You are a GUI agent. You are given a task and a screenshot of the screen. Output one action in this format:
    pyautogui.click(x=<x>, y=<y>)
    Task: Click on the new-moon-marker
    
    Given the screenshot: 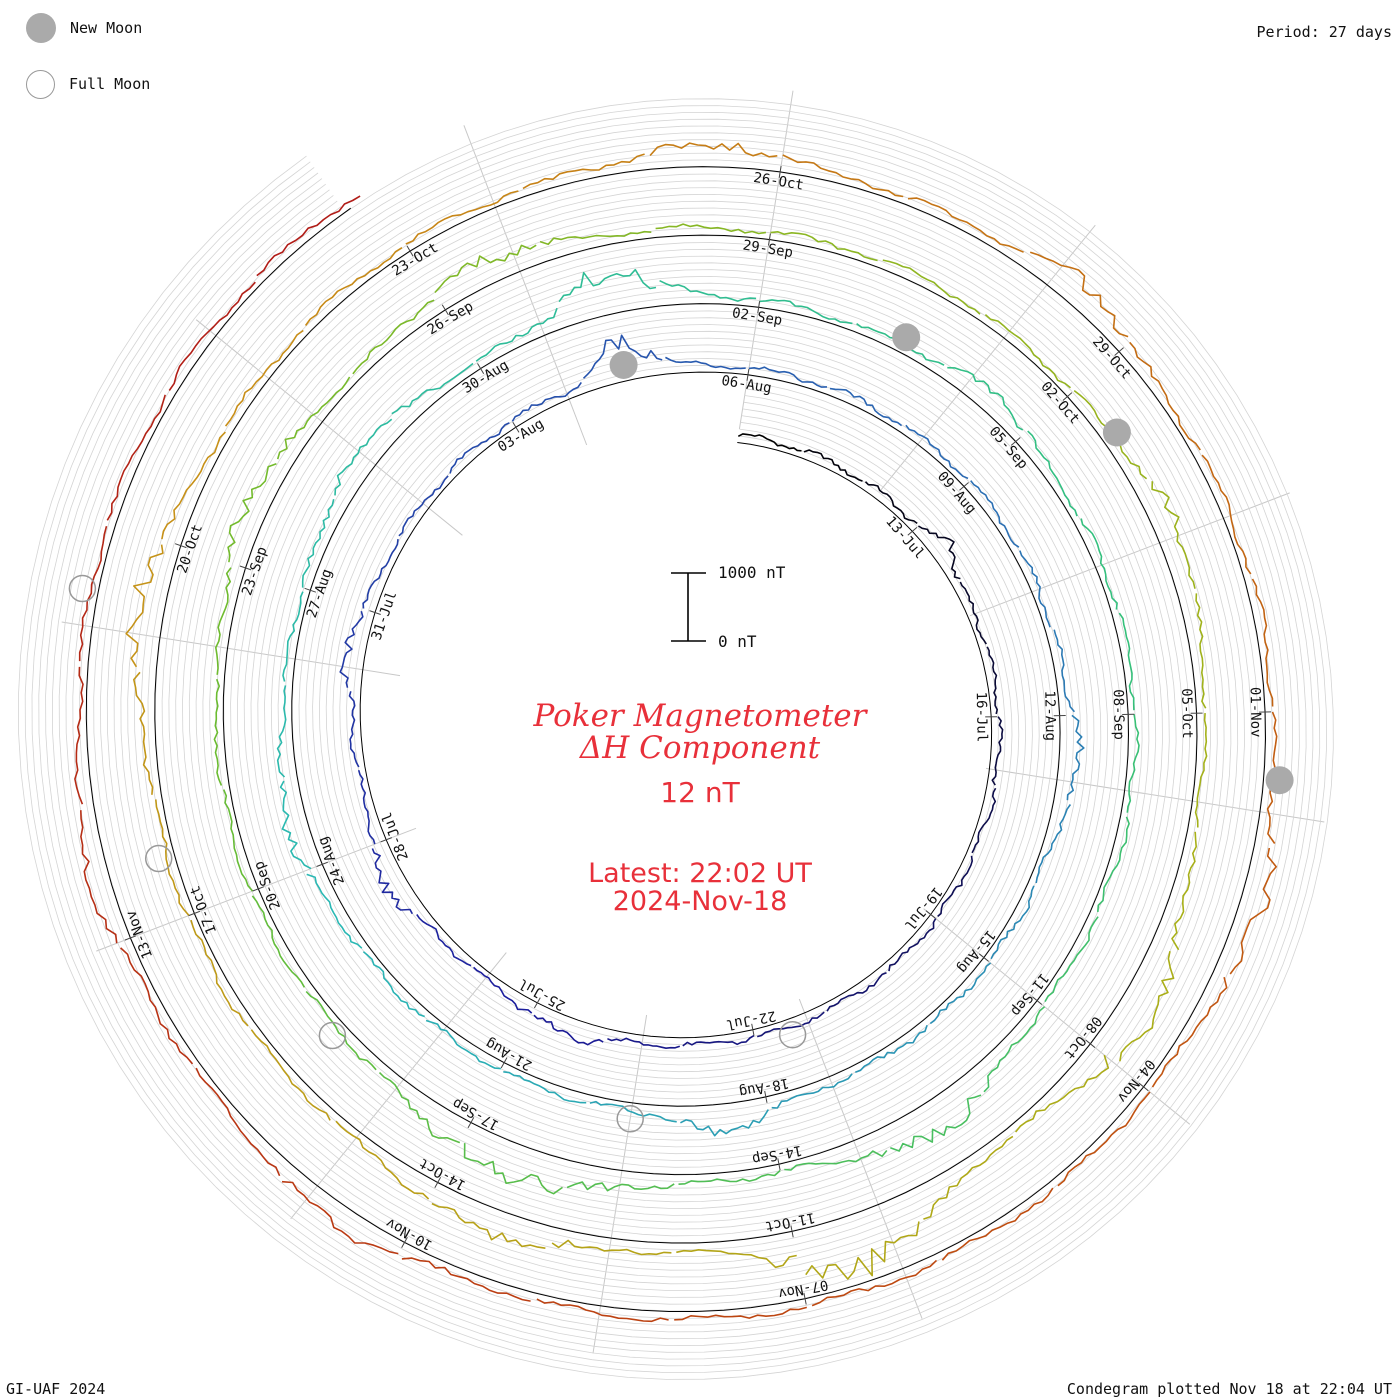 What is the action you would take?
    pyautogui.click(x=623, y=365)
    